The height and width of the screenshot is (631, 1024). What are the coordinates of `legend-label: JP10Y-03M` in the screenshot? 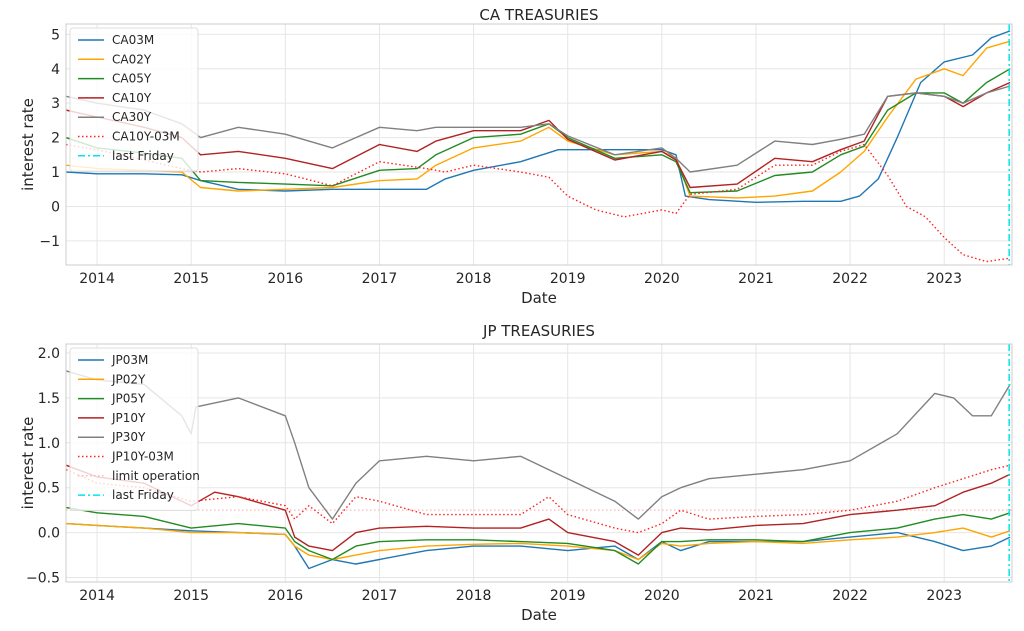 It's located at (142, 457).